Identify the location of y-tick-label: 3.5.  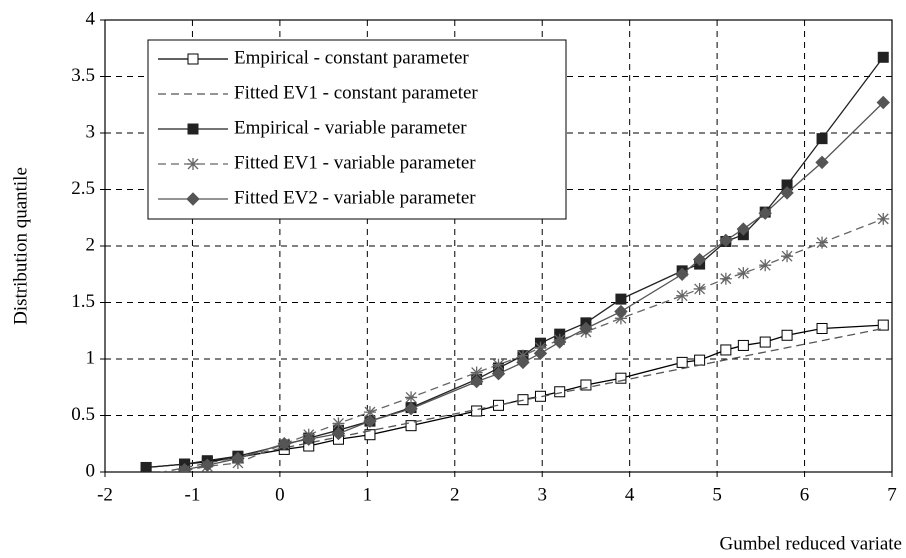
(83, 75).